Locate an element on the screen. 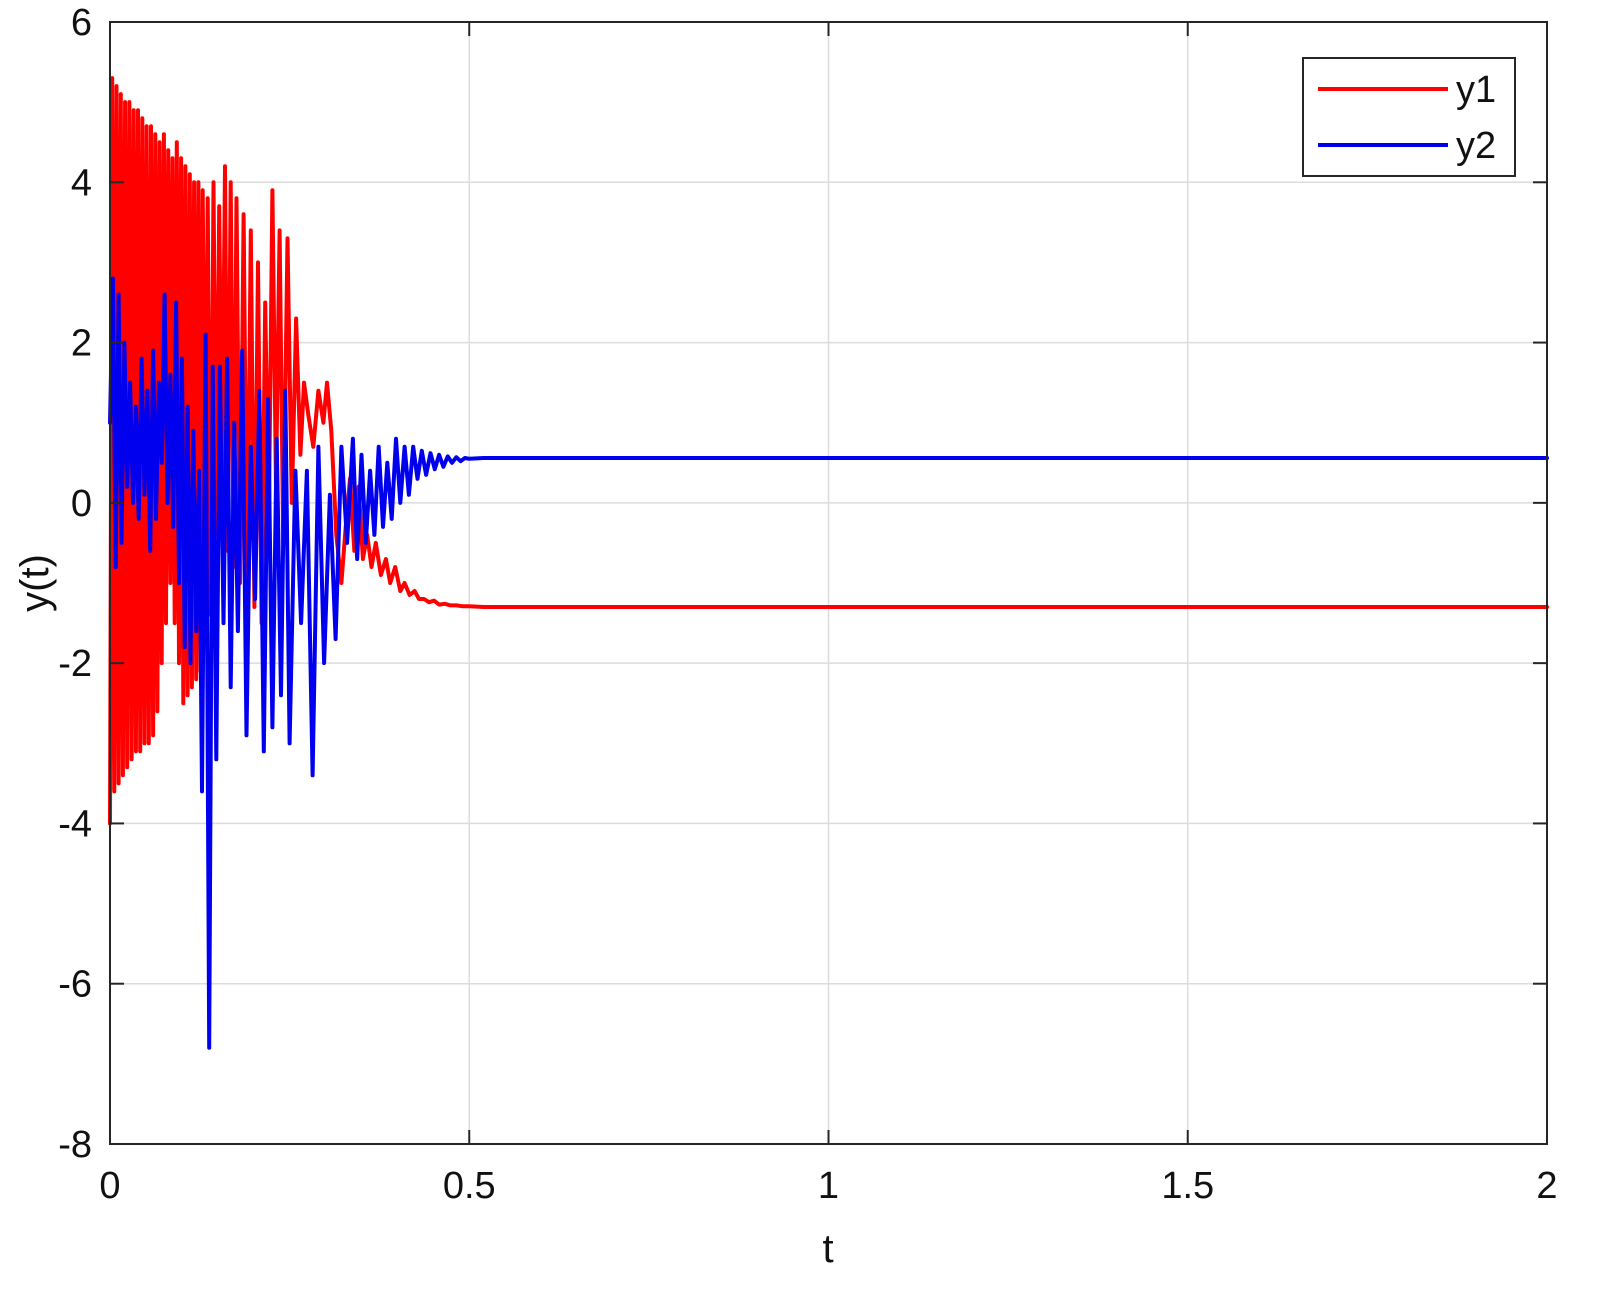  x-axis-label: t is located at coordinates (827, 1249).